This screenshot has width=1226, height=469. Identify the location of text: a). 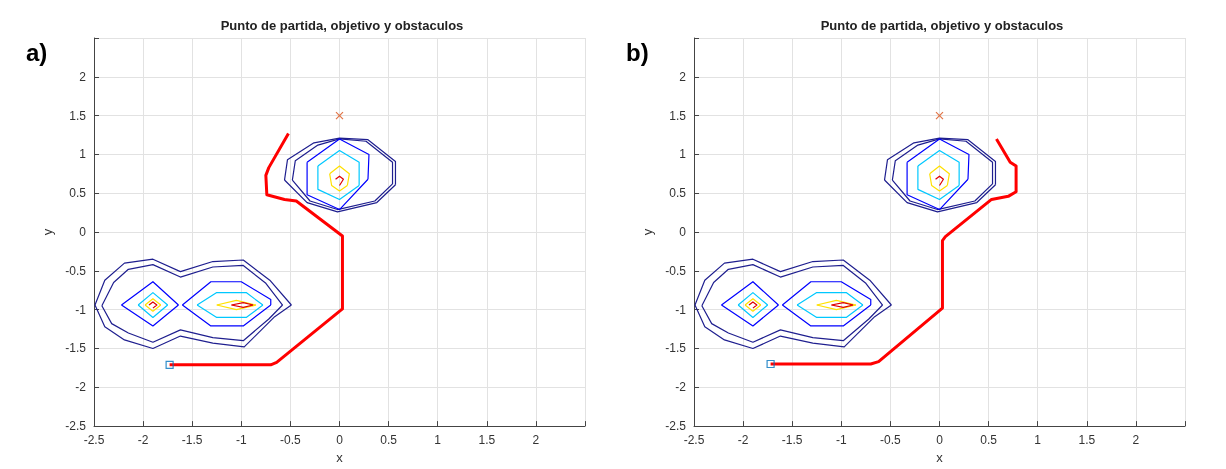
(37, 52).